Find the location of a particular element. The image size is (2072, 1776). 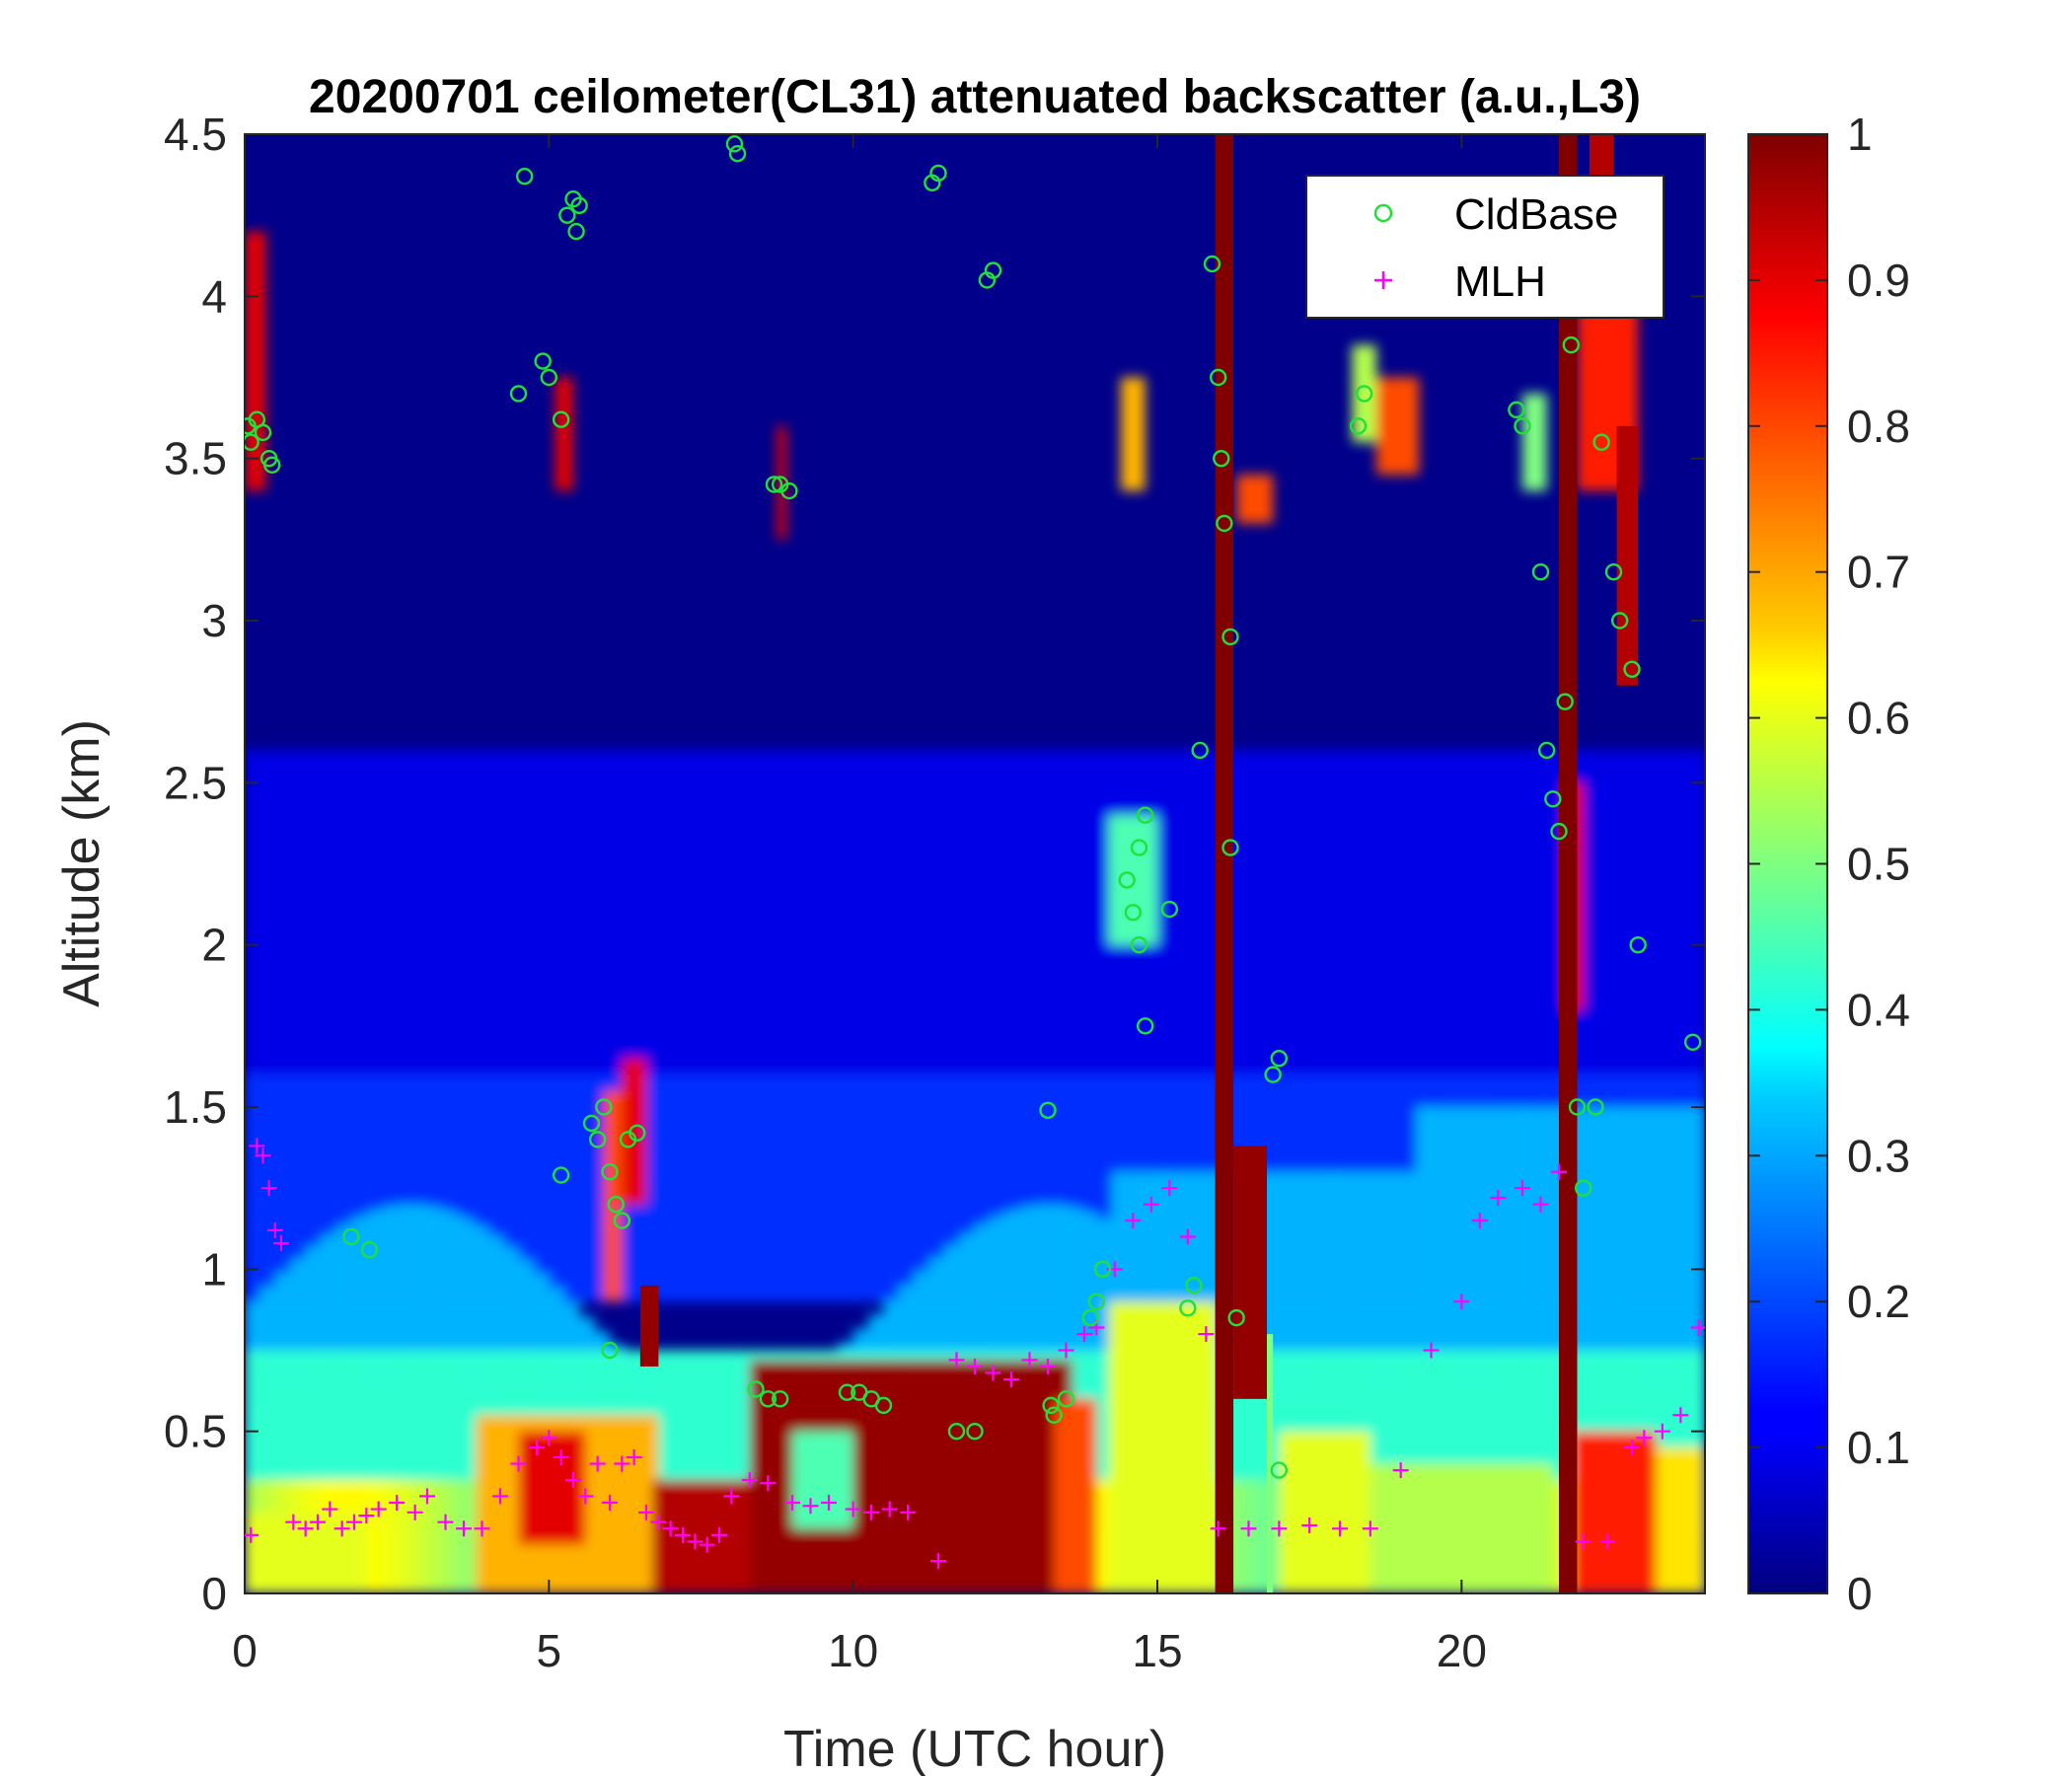

y-tick-label: 3.5 is located at coordinates (196, 459).